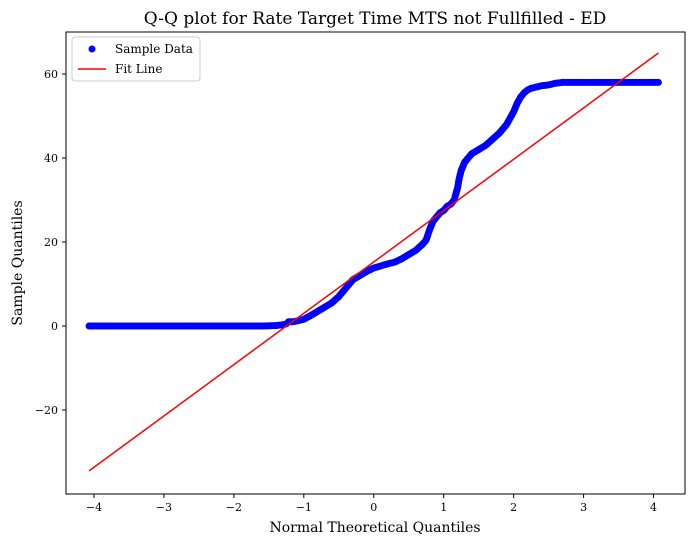 The width and height of the screenshot is (694, 546). I want to click on y-tick-label: 40, so click(51, 158).